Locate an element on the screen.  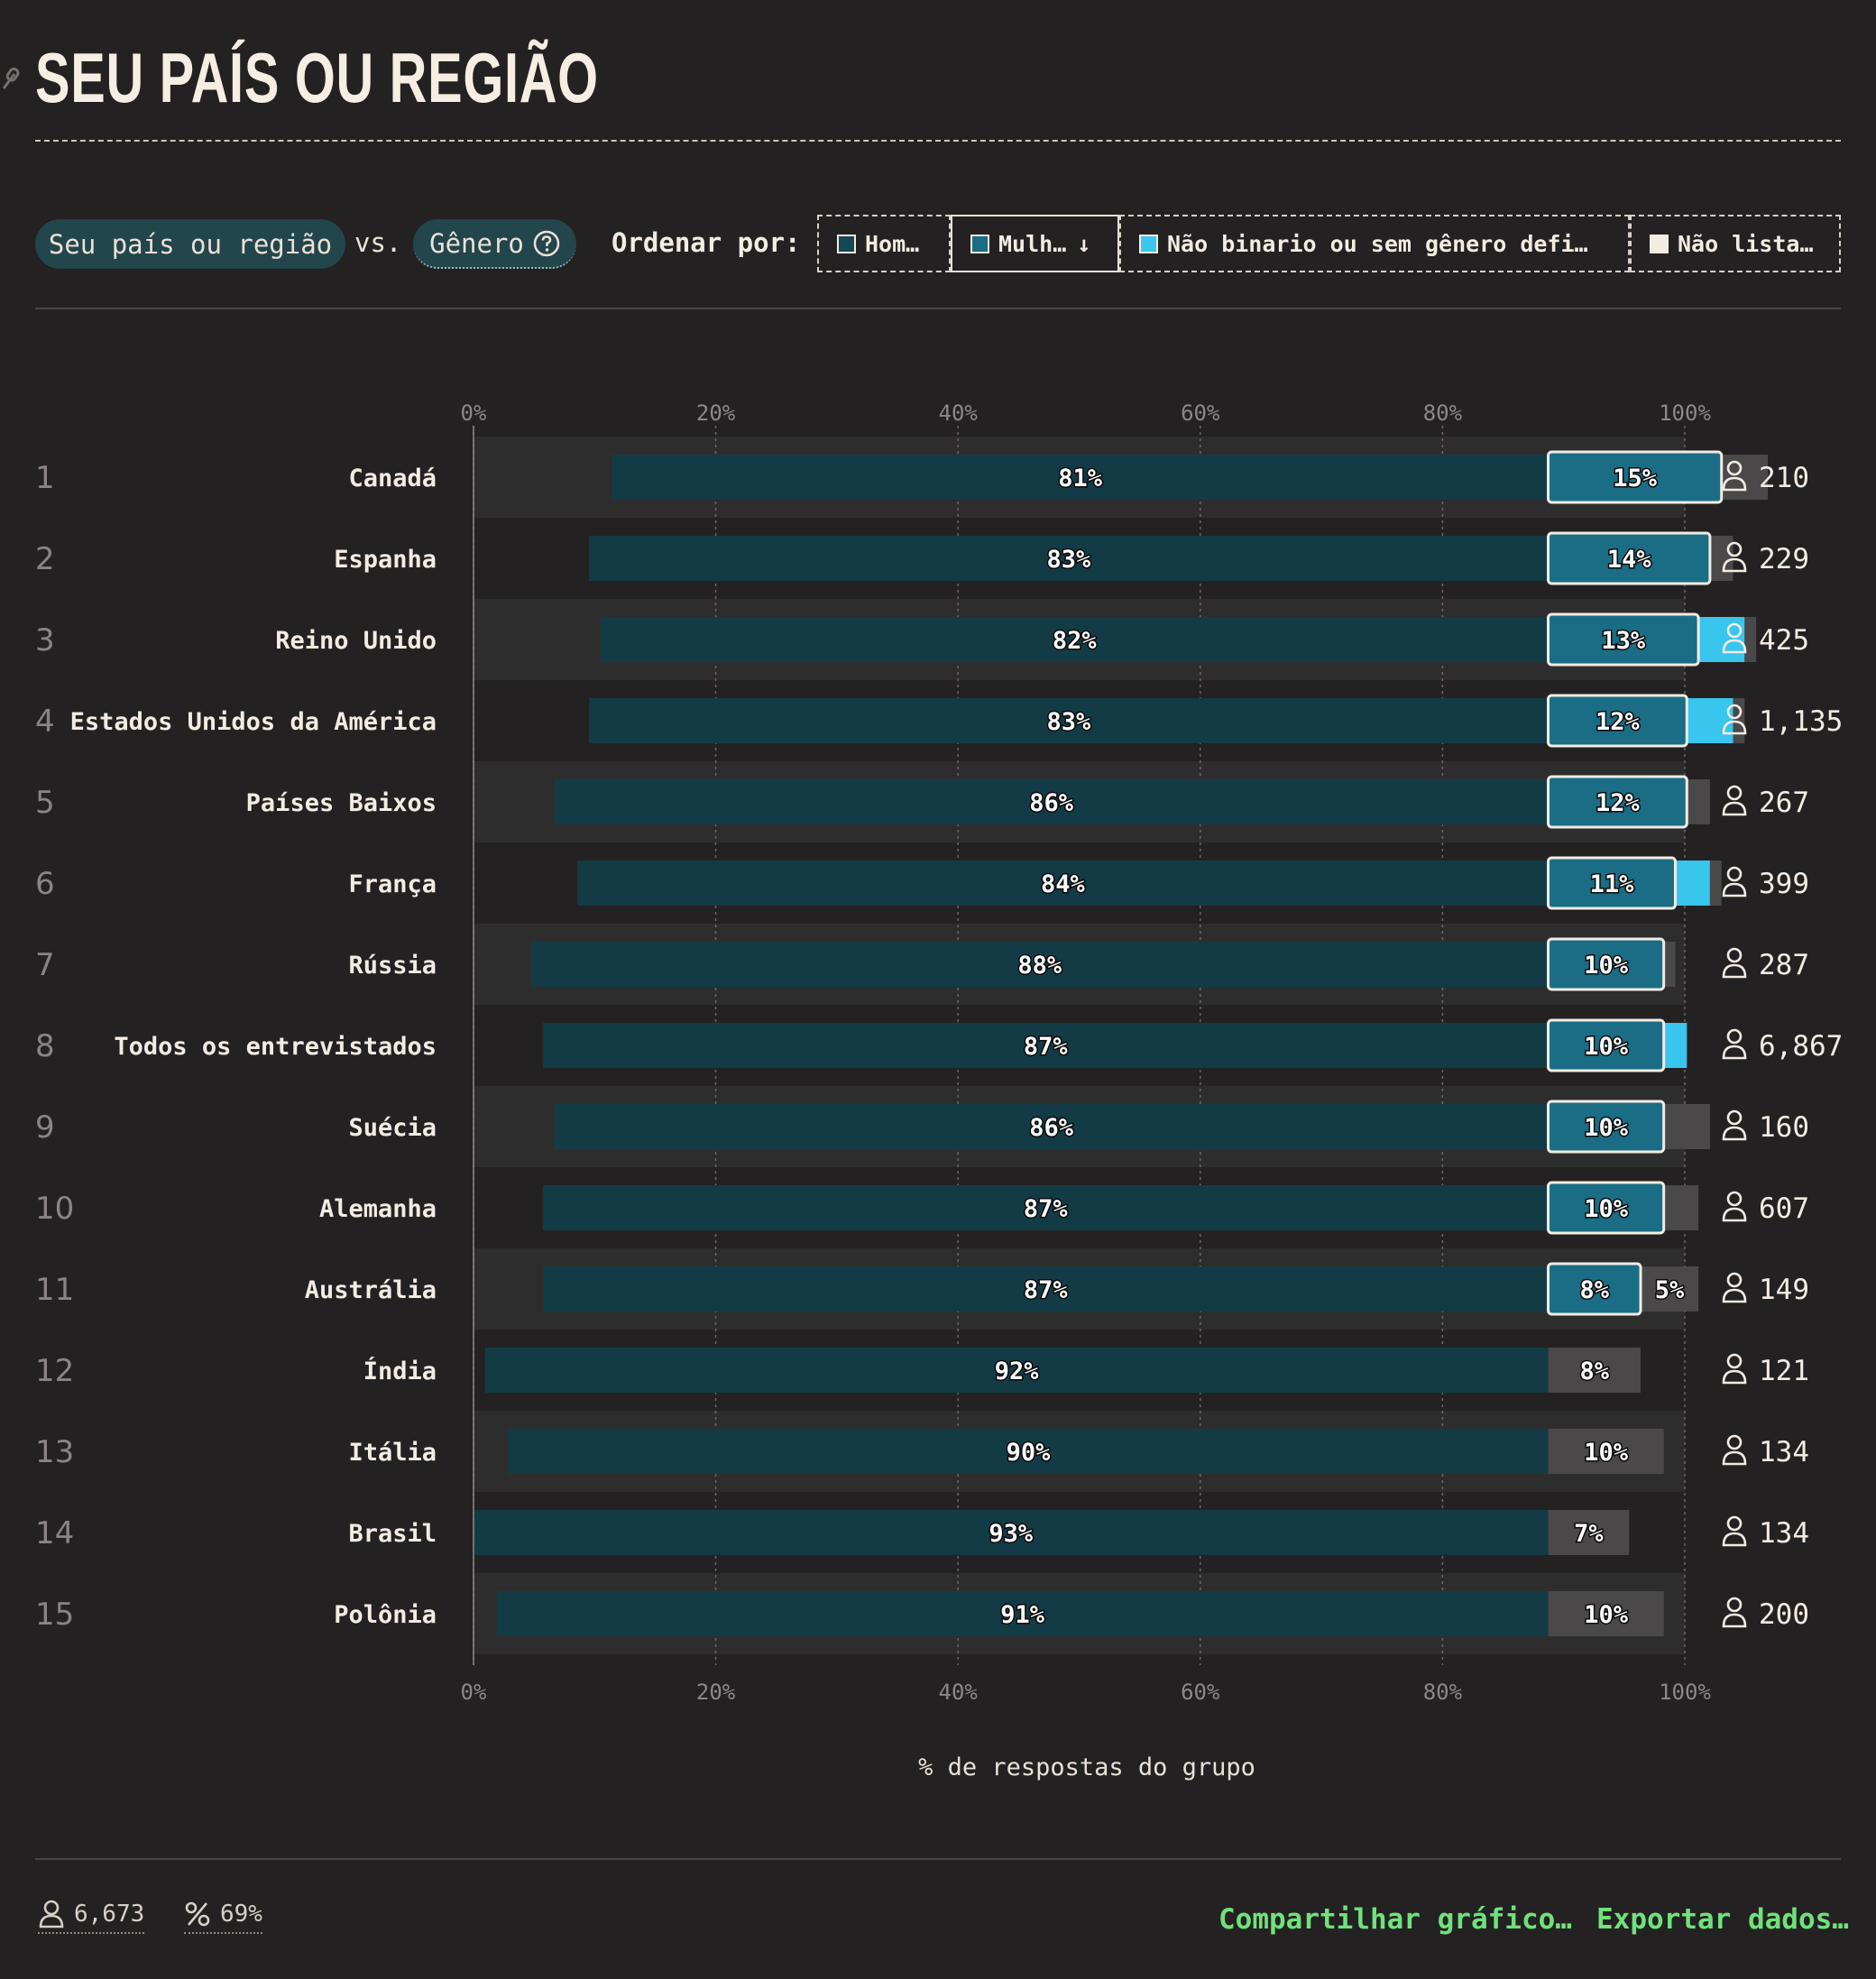
data-label: 5% is located at coordinates (1670, 1290).